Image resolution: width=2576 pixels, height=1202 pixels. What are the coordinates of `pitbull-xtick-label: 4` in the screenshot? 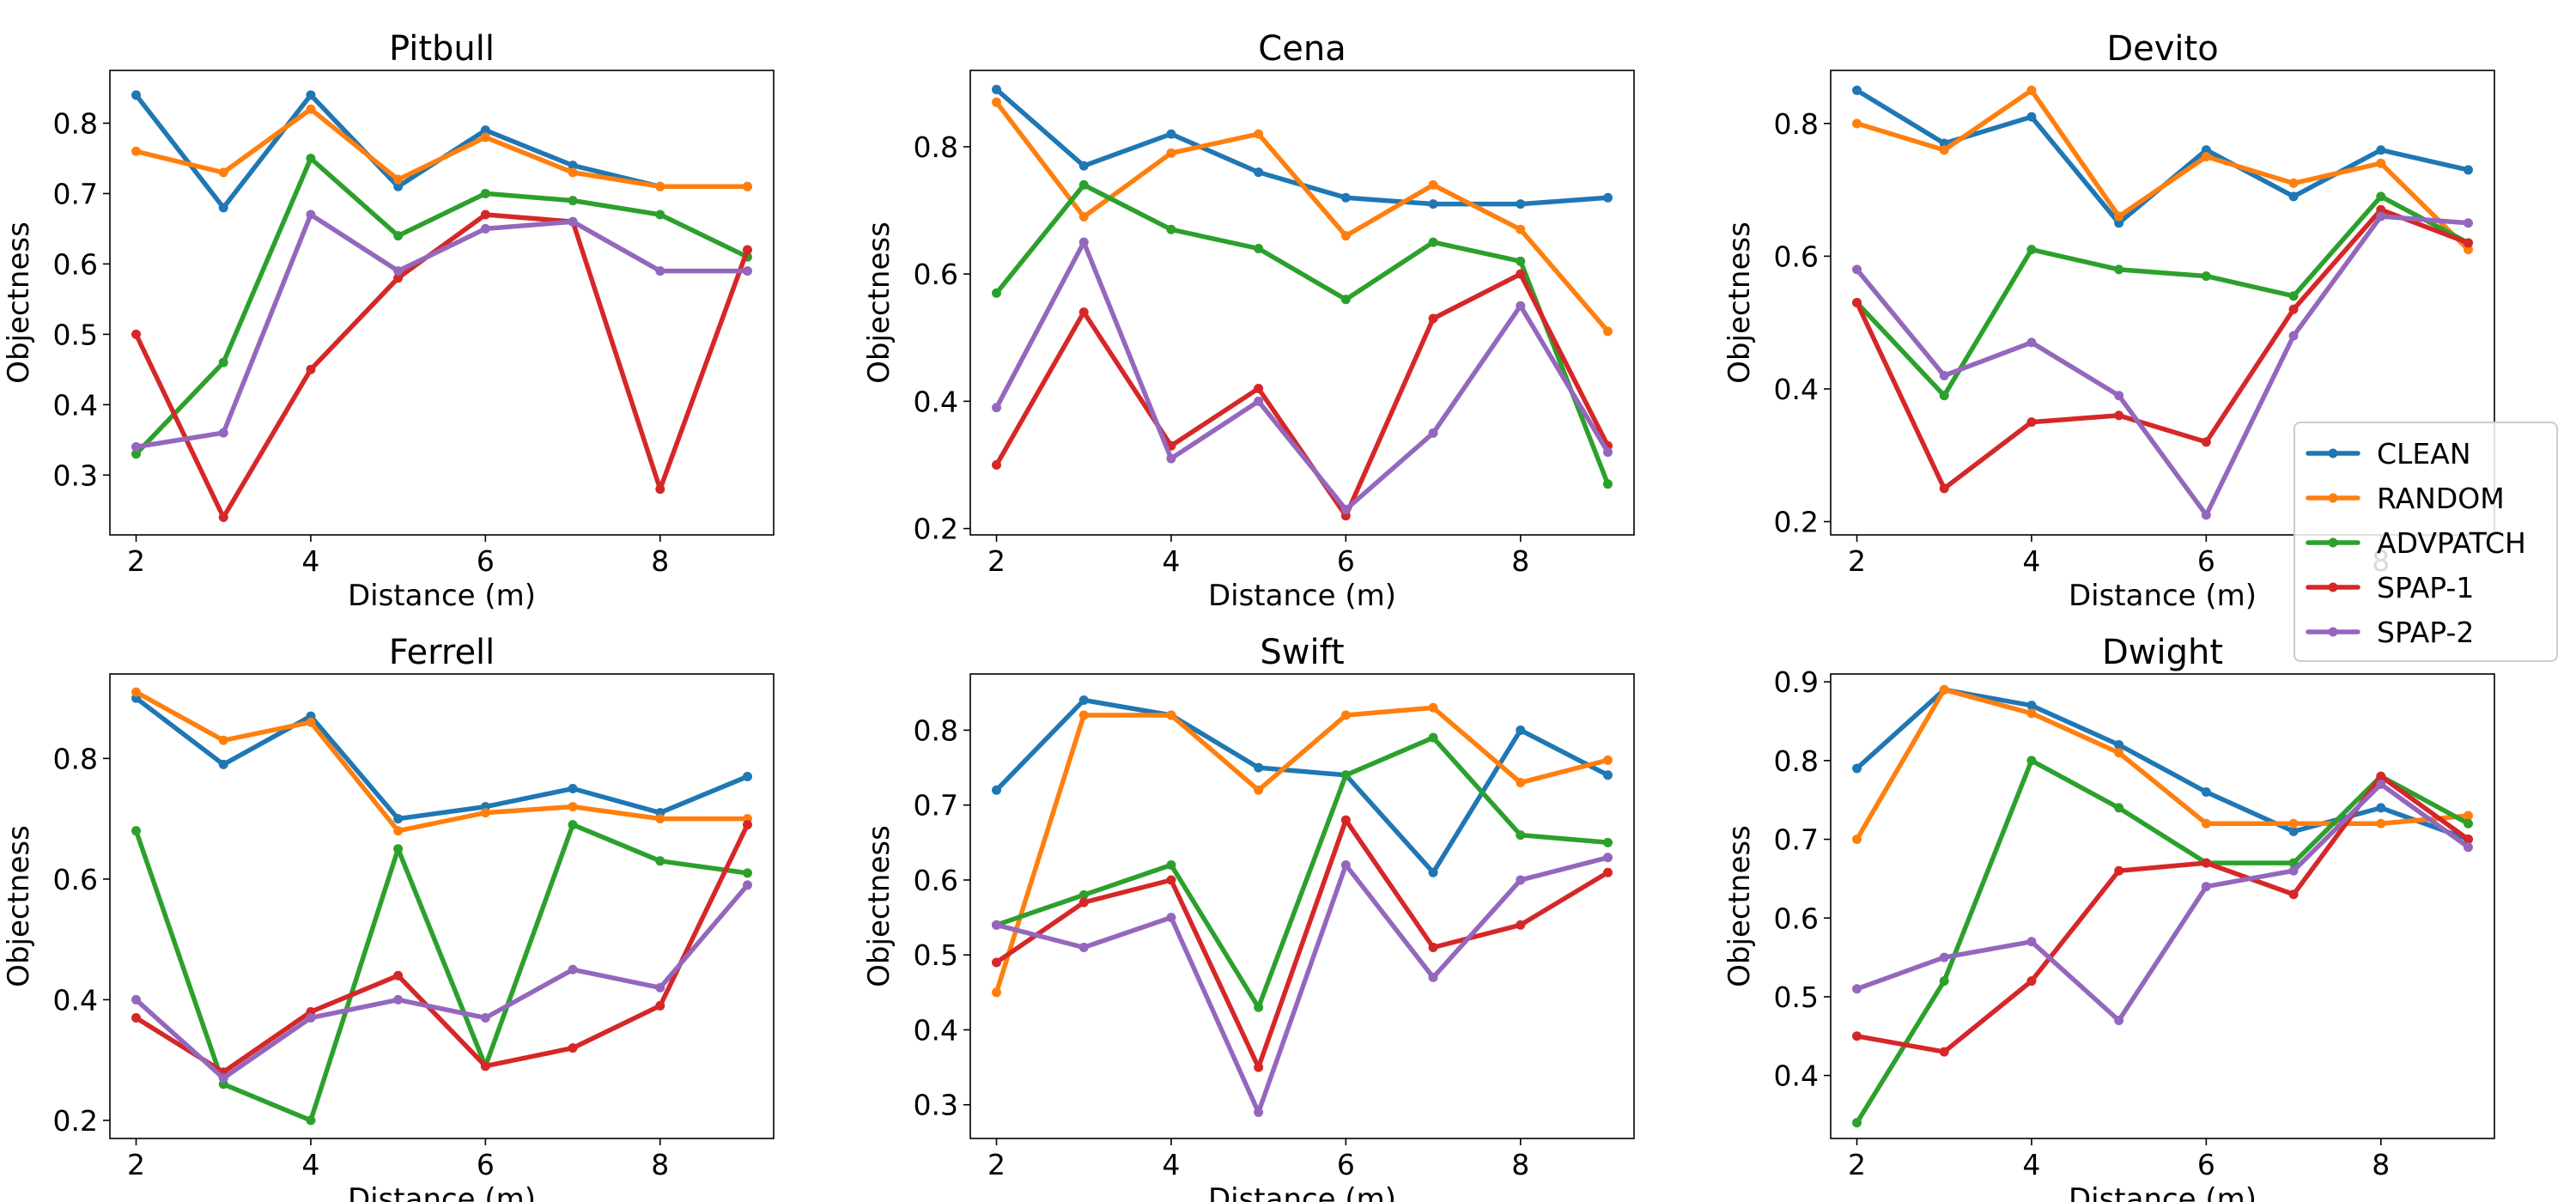 It's located at (310, 561).